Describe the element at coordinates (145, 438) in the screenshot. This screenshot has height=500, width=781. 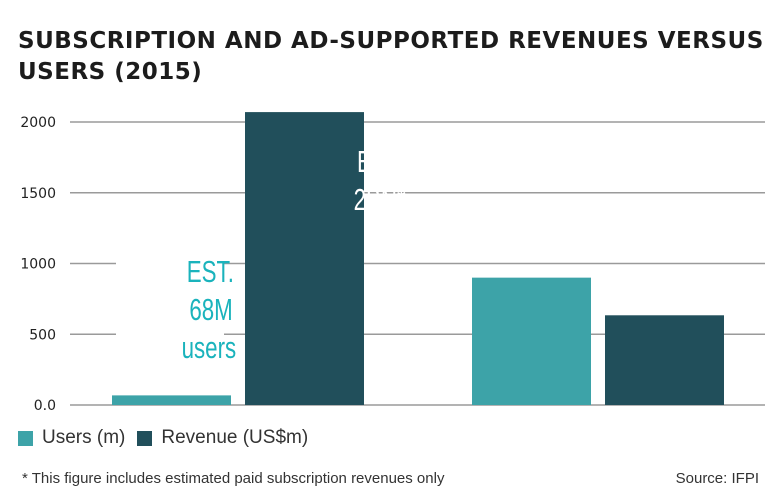
I see `legend-swatch-revenue` at that location.